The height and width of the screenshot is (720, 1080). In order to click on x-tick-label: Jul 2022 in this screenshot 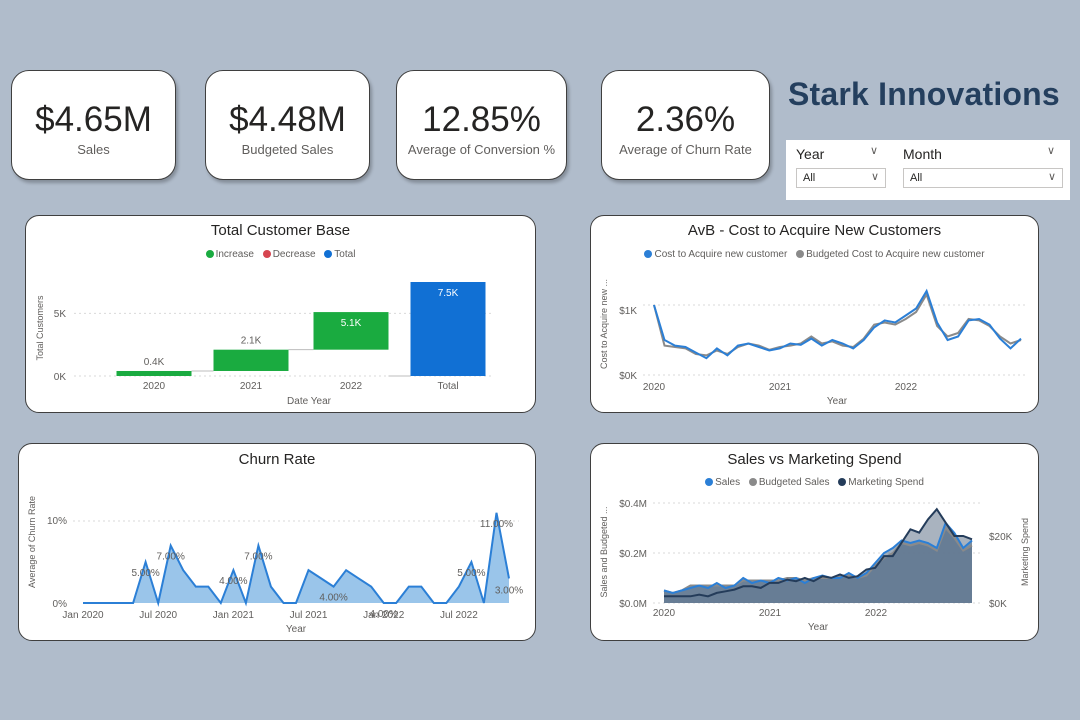, I will do `click(459, 615)`.